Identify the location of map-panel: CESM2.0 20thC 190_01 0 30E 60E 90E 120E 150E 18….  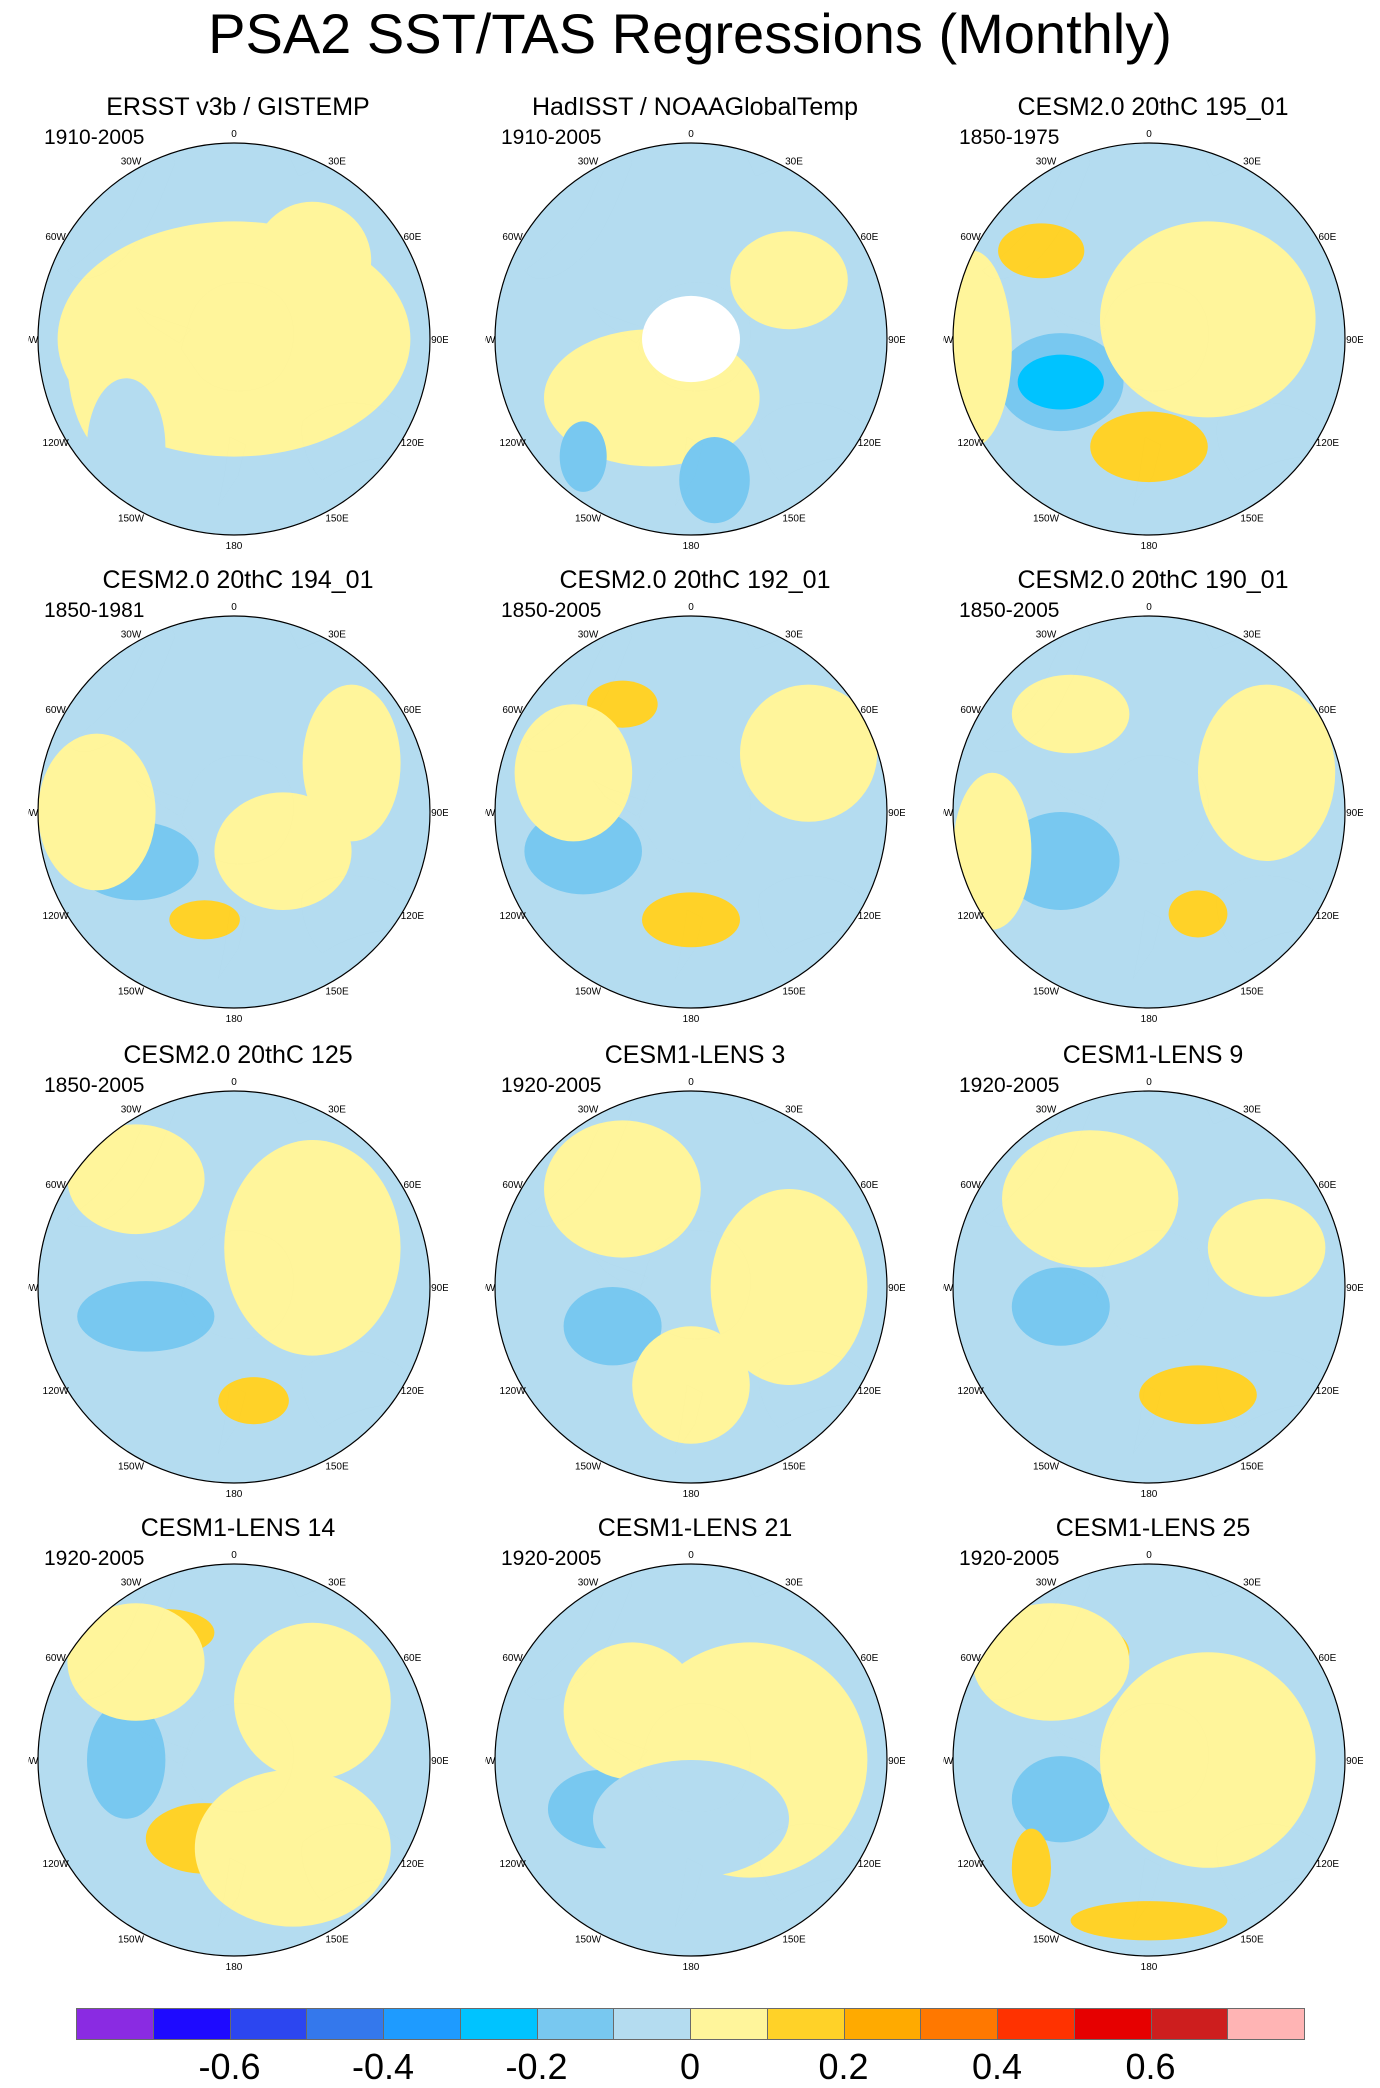
(1153, 795).